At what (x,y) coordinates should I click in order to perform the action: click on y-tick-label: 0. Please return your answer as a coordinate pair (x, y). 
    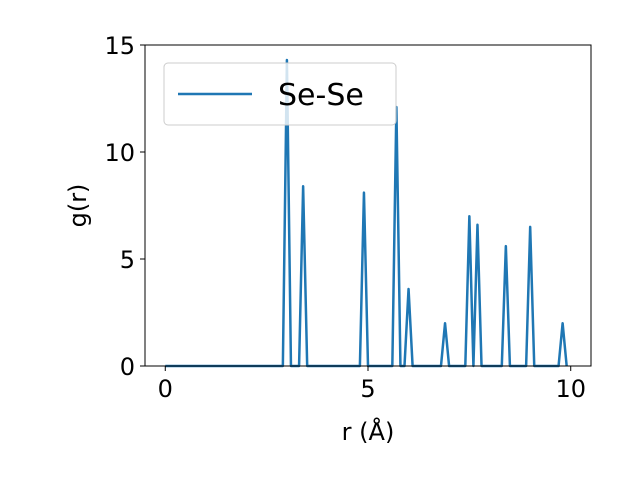
    Looking at the image, I should click on (127, 367).